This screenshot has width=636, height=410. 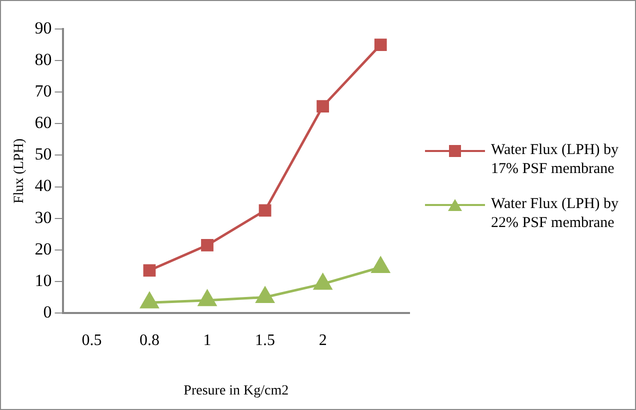 What do you see at coordinates (236, 390) in the screenshot?
I see `x-axis-title: Presure in Kg/cm2` at bounding box center [236, 390].